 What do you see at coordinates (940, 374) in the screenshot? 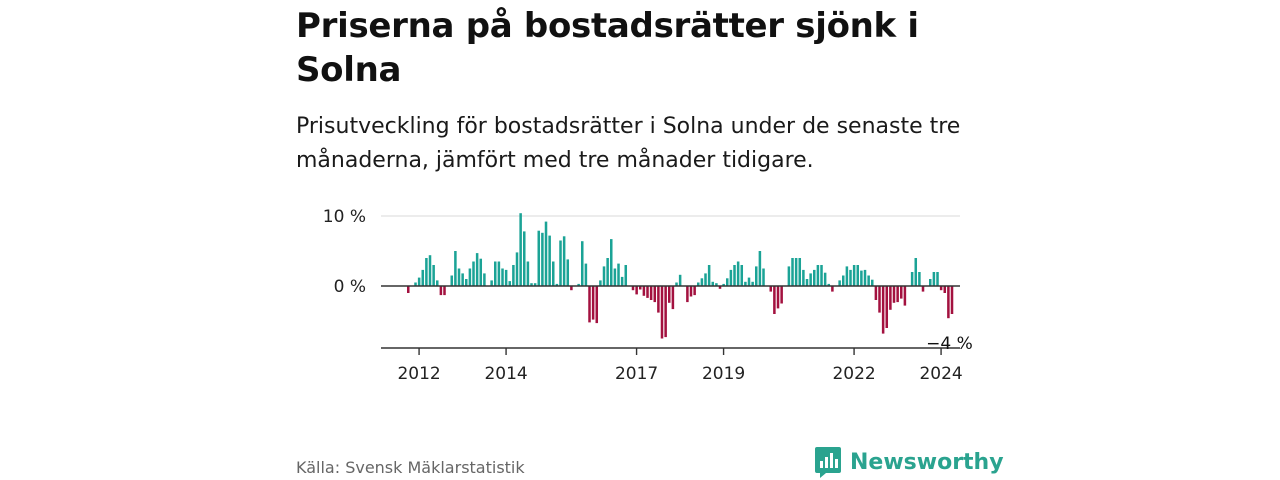
I see `x-tick-label: 2024` at bounding box center [940, 374].